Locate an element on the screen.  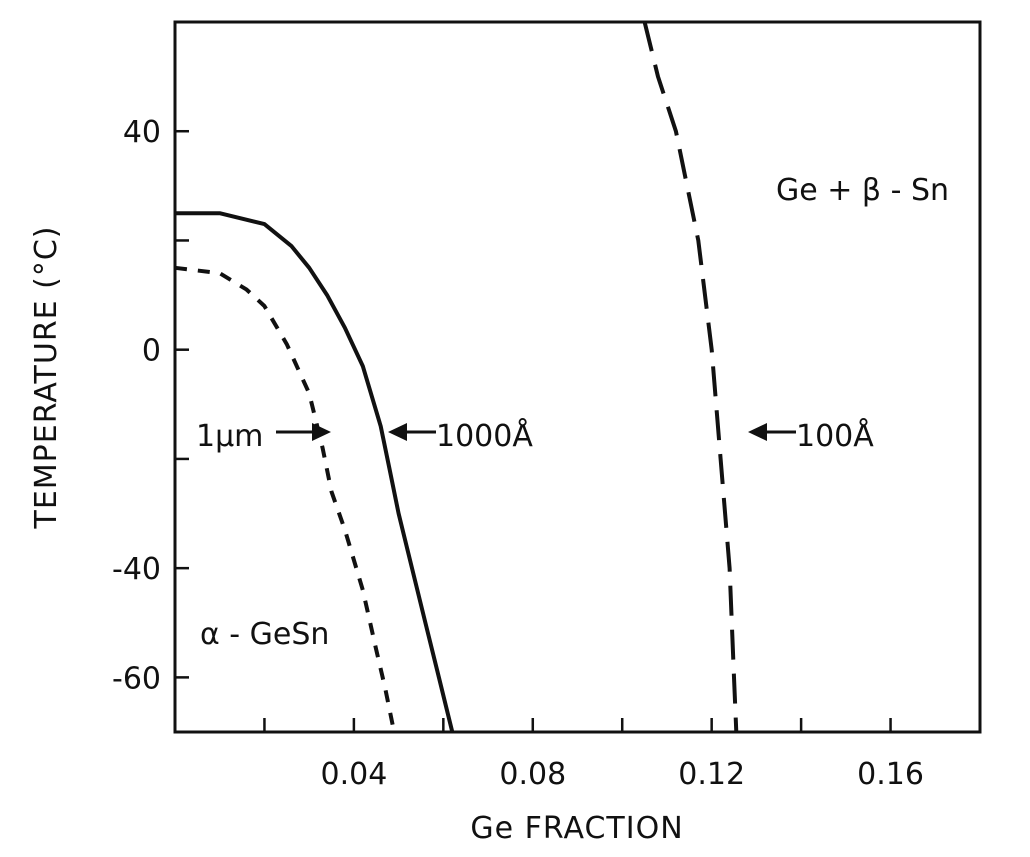
label-1um: 1μm is located at coordinates (229, 436).